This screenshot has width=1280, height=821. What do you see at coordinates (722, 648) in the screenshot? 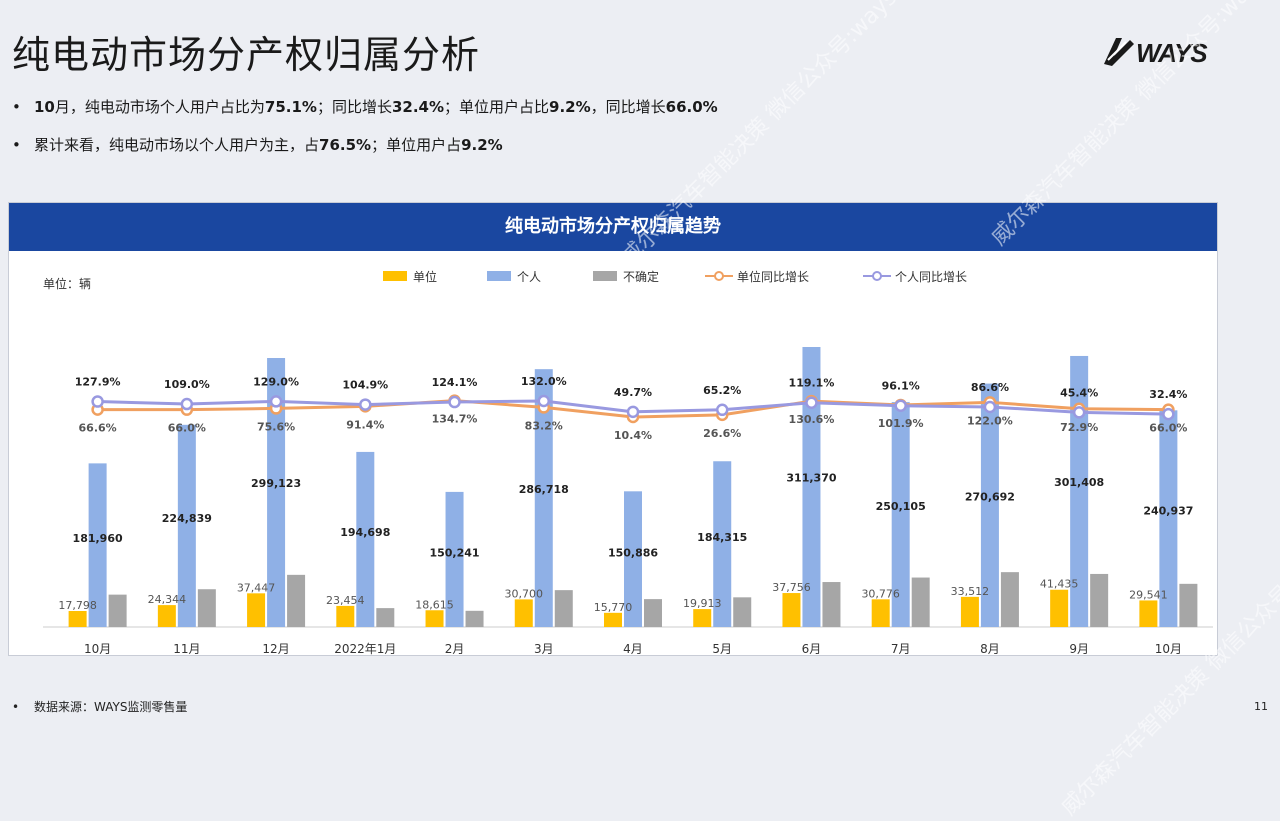
I see `x-tick-label: 5月` at bounding box center [722, 648].